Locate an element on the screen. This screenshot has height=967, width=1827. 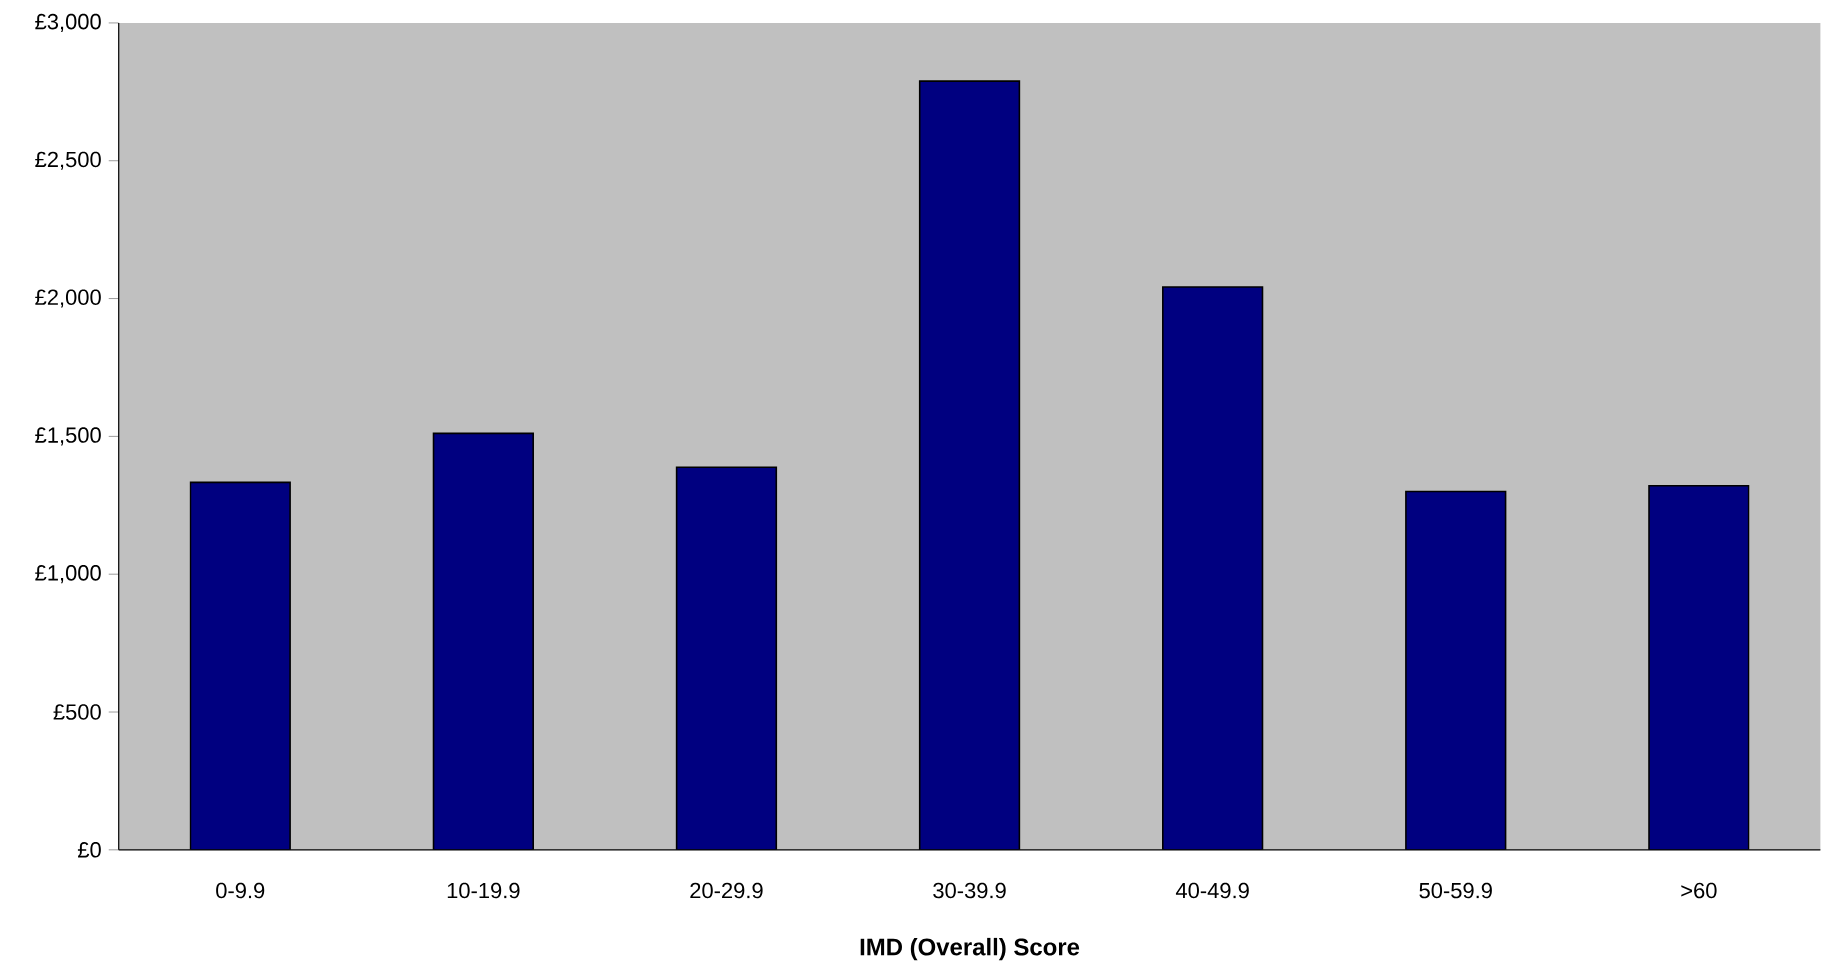
y-tick-label: £0 is located at coordinates (89, 850).